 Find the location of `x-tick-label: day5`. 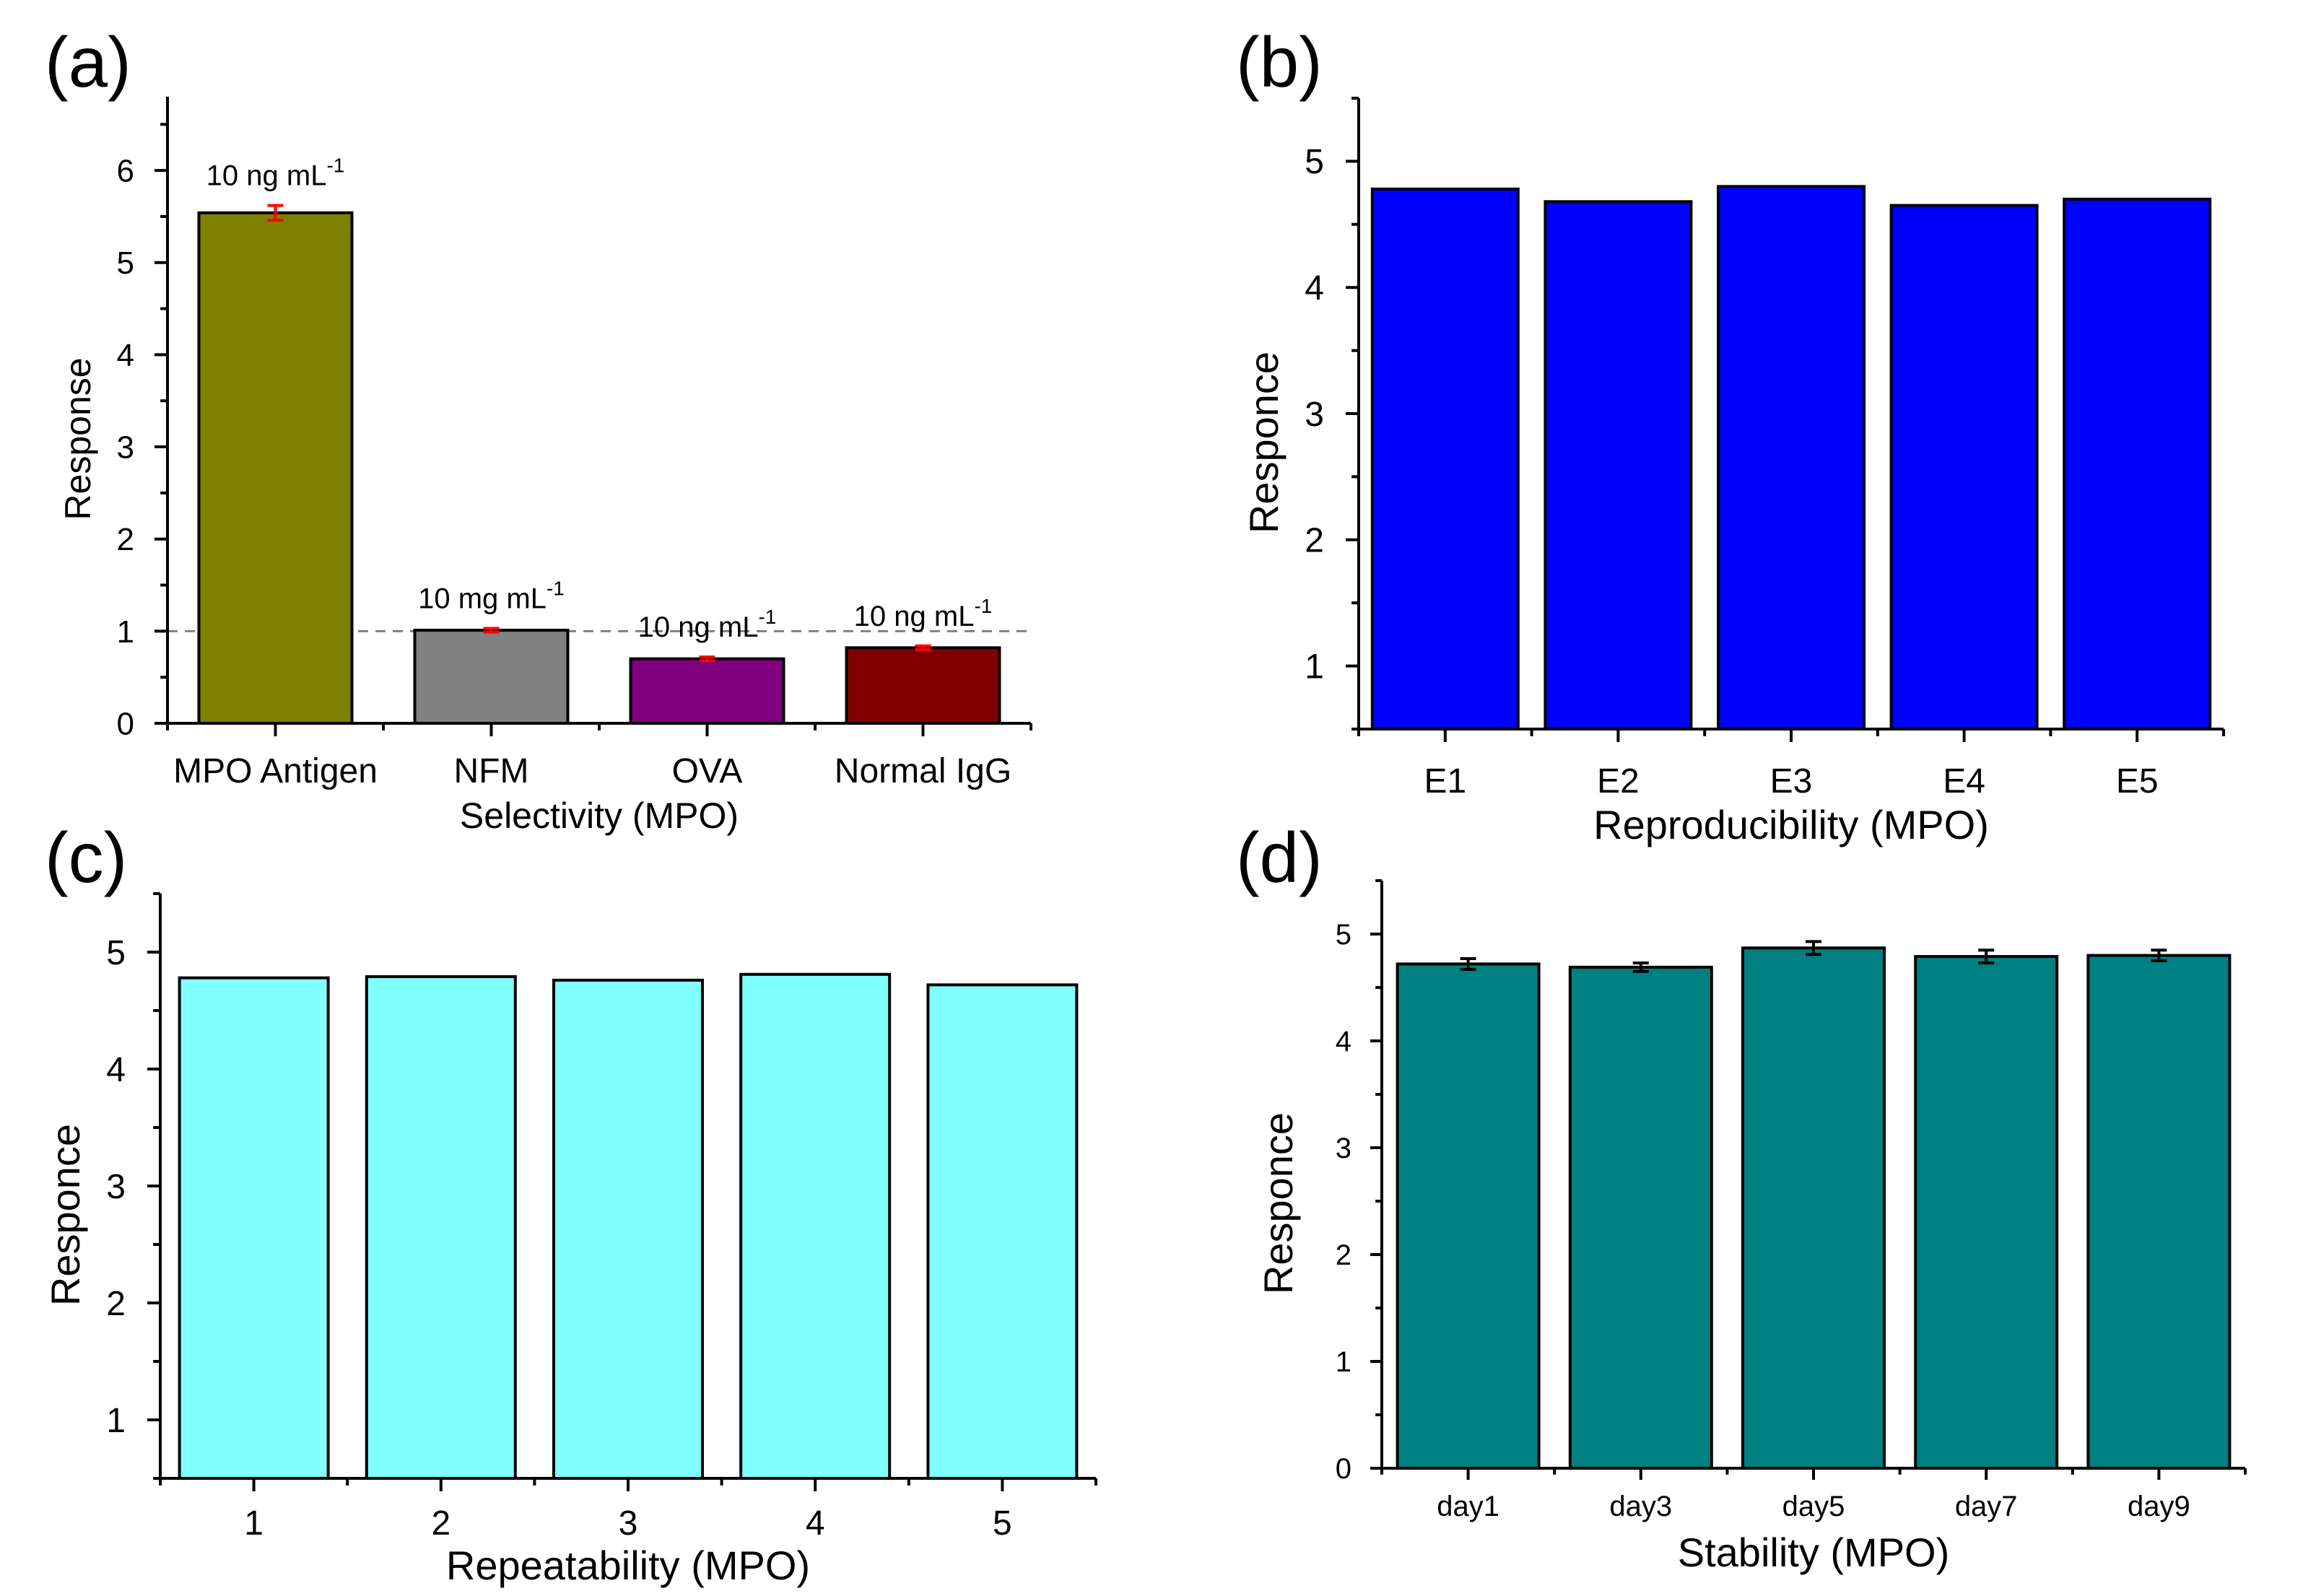

x-tick-label: day5 is located at coordinates (1814, 1507).